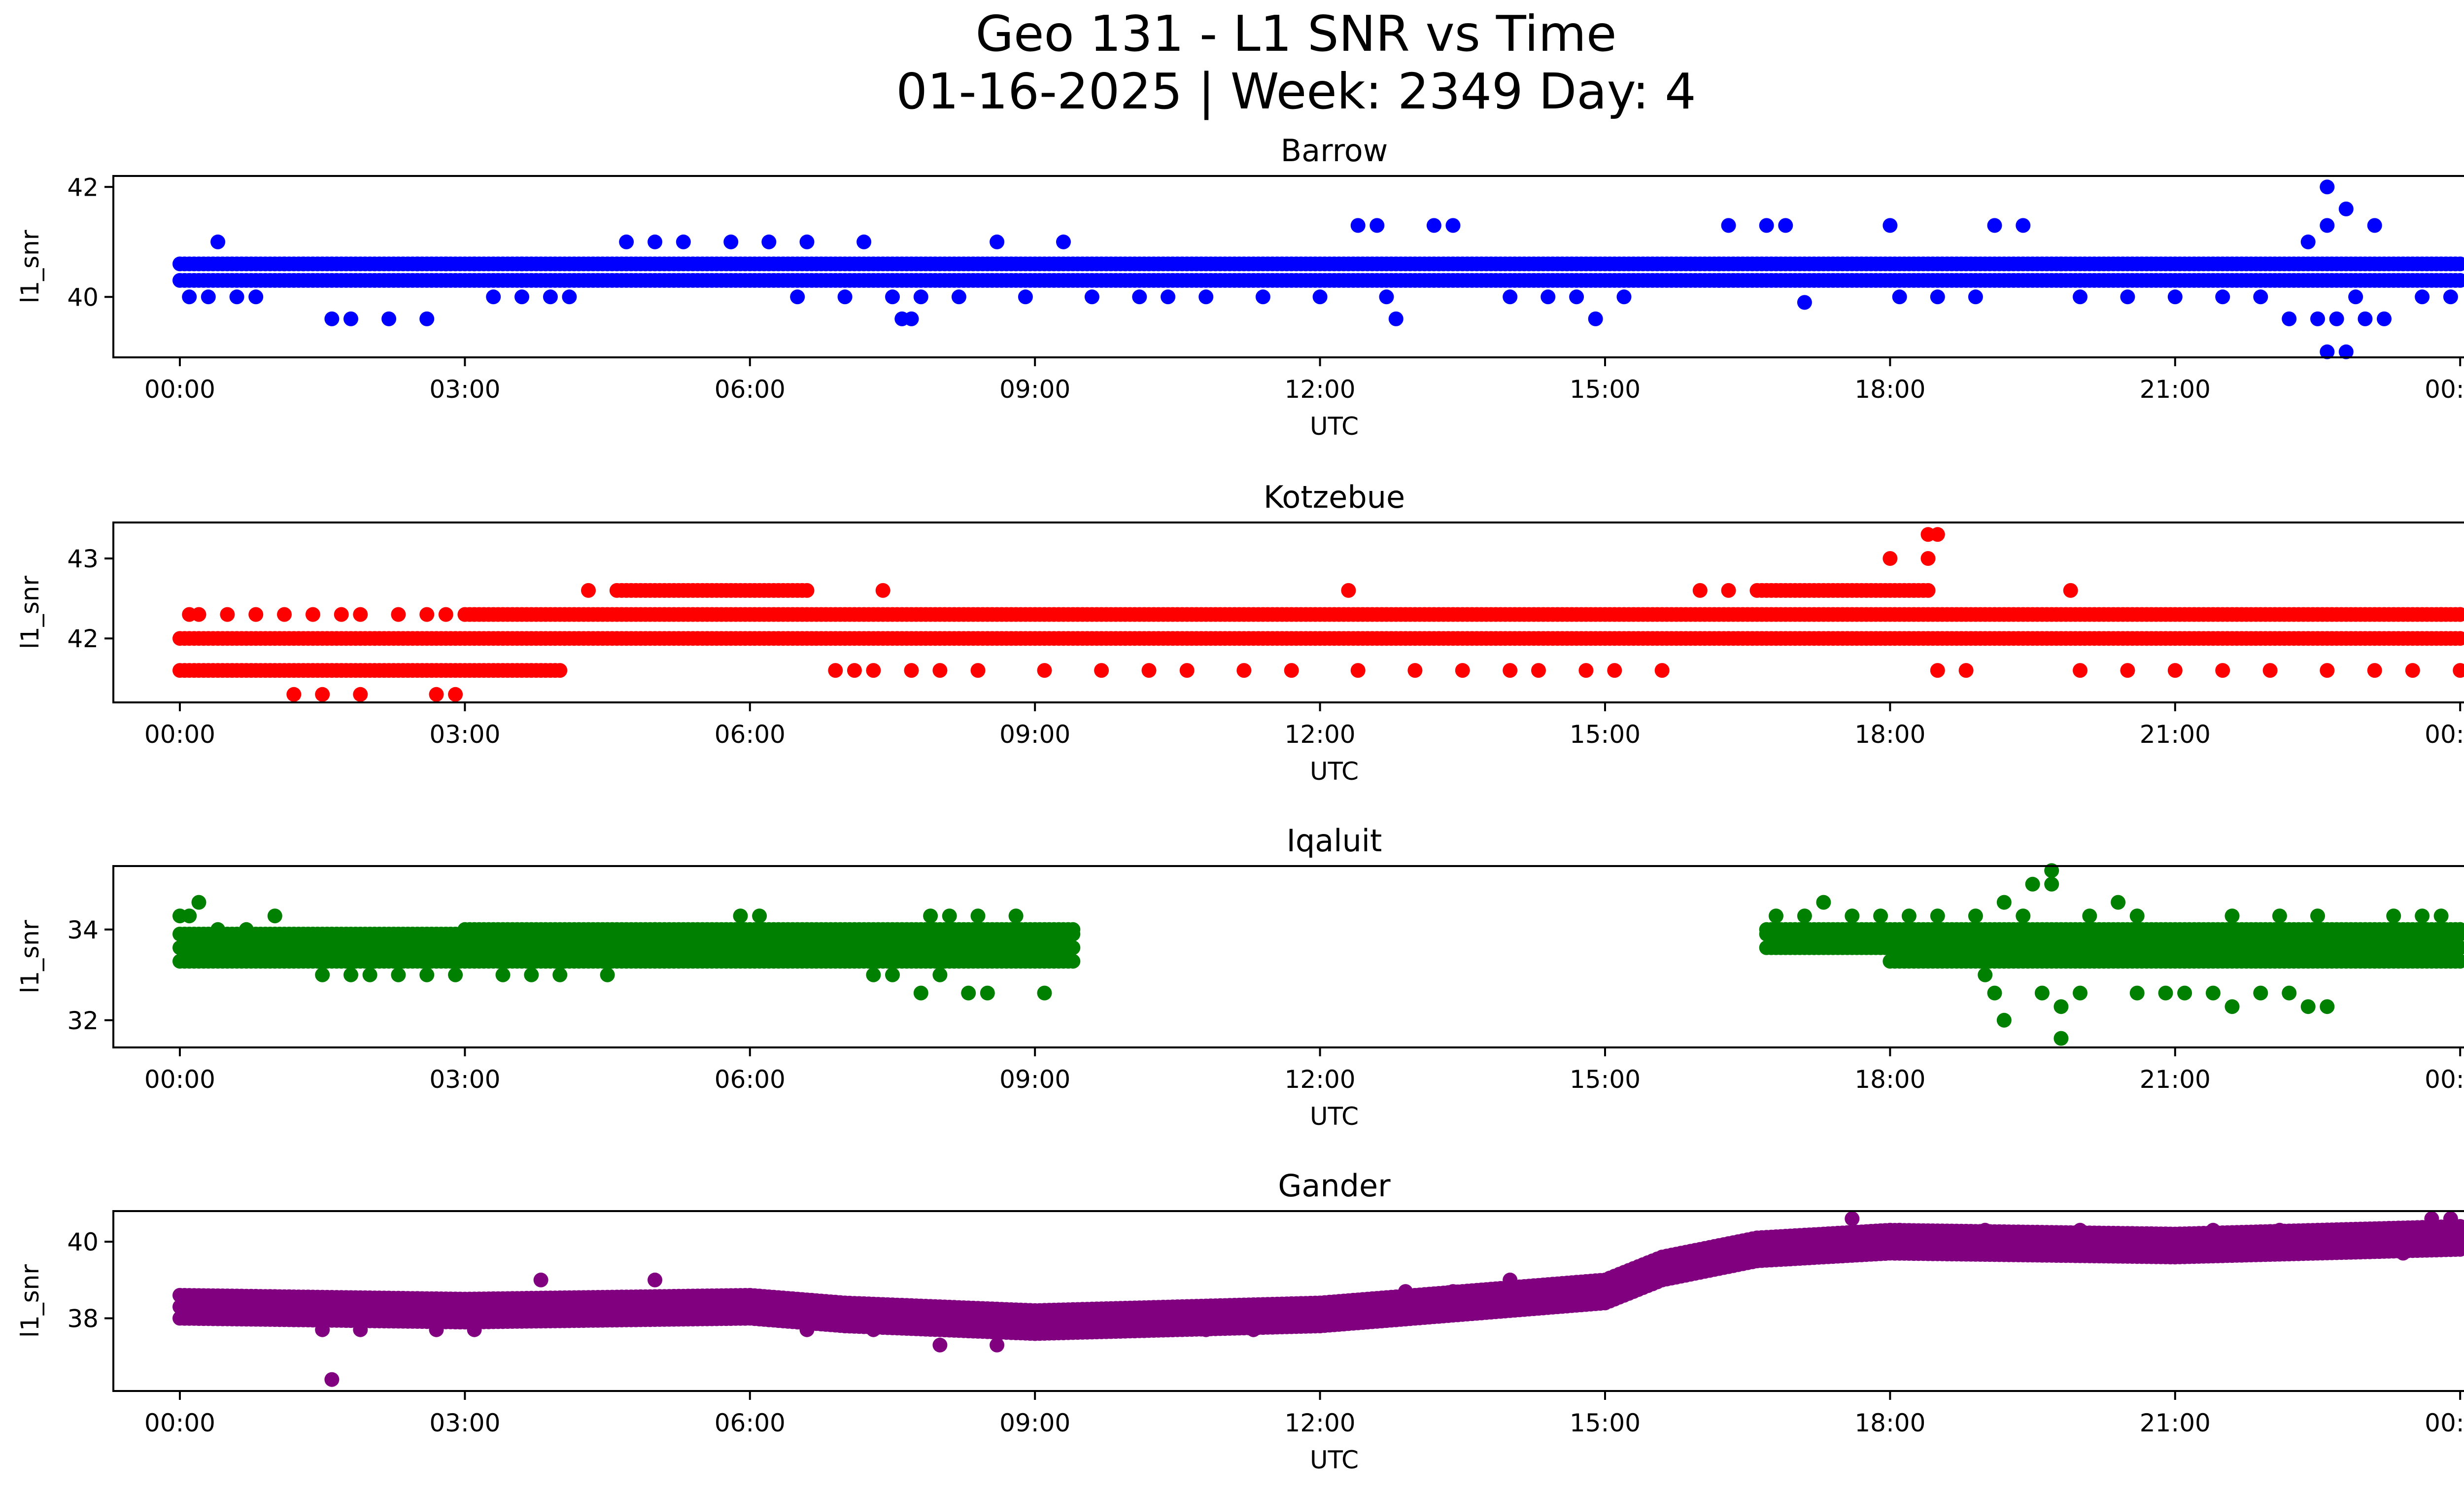  I want to click on iqaluit-x-tick-label-5: 15:00, so click(1605, 1079).